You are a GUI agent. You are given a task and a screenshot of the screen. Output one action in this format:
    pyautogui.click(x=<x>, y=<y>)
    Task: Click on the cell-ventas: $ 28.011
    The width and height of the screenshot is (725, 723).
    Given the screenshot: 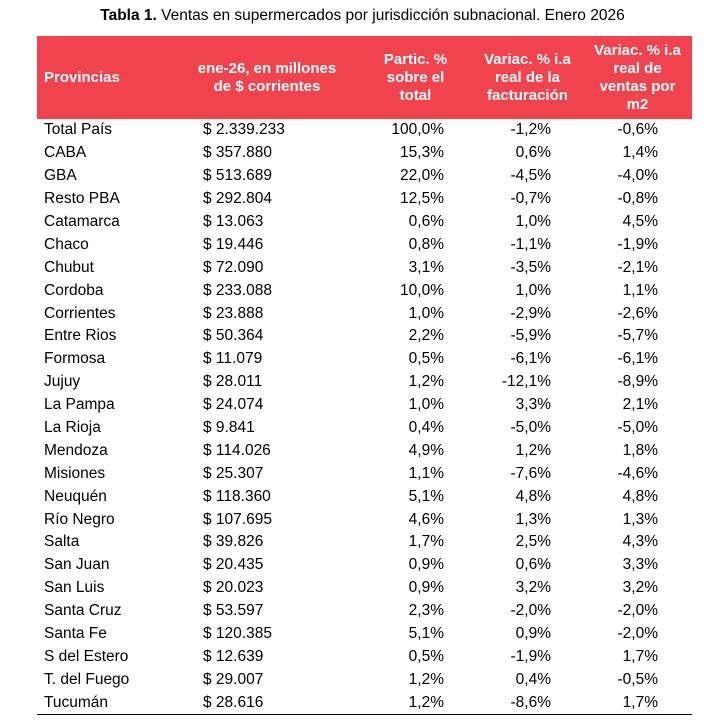 What is the action you would take?
    pyautogui.click(x=233, y=382)
    